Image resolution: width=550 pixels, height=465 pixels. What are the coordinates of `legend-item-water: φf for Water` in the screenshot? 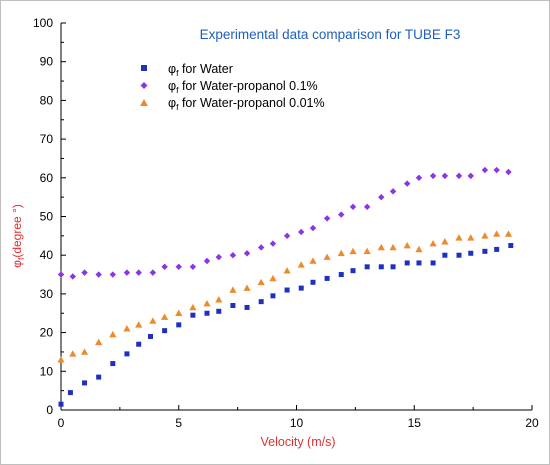 It's located at (187, 70).